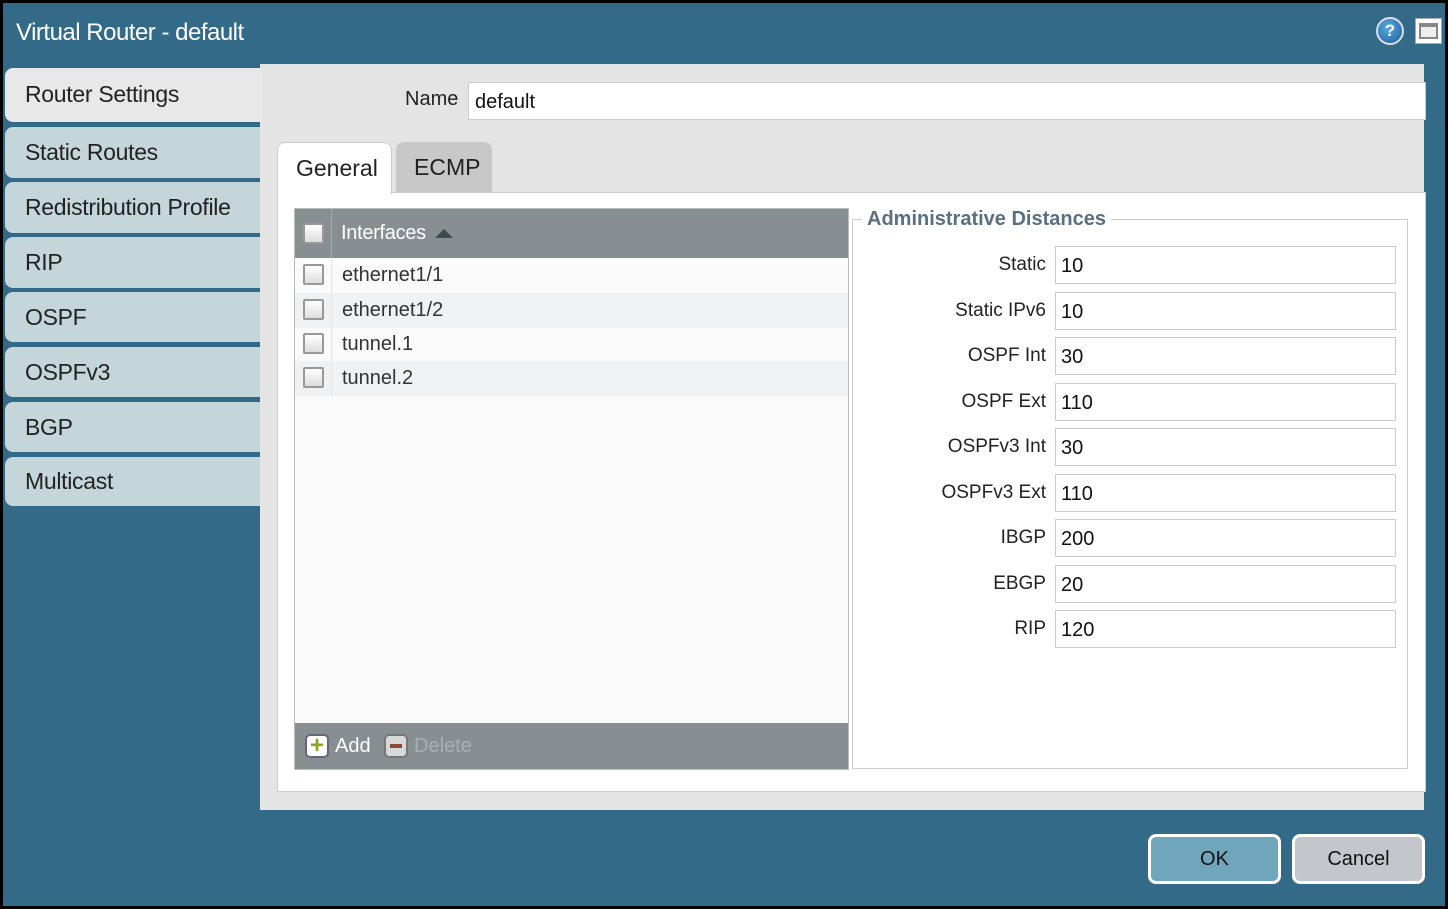  What do you see at coordinates (1428, 31) in the screenshot?
I see `maximize-icon` at bounding box center [1428, 31].